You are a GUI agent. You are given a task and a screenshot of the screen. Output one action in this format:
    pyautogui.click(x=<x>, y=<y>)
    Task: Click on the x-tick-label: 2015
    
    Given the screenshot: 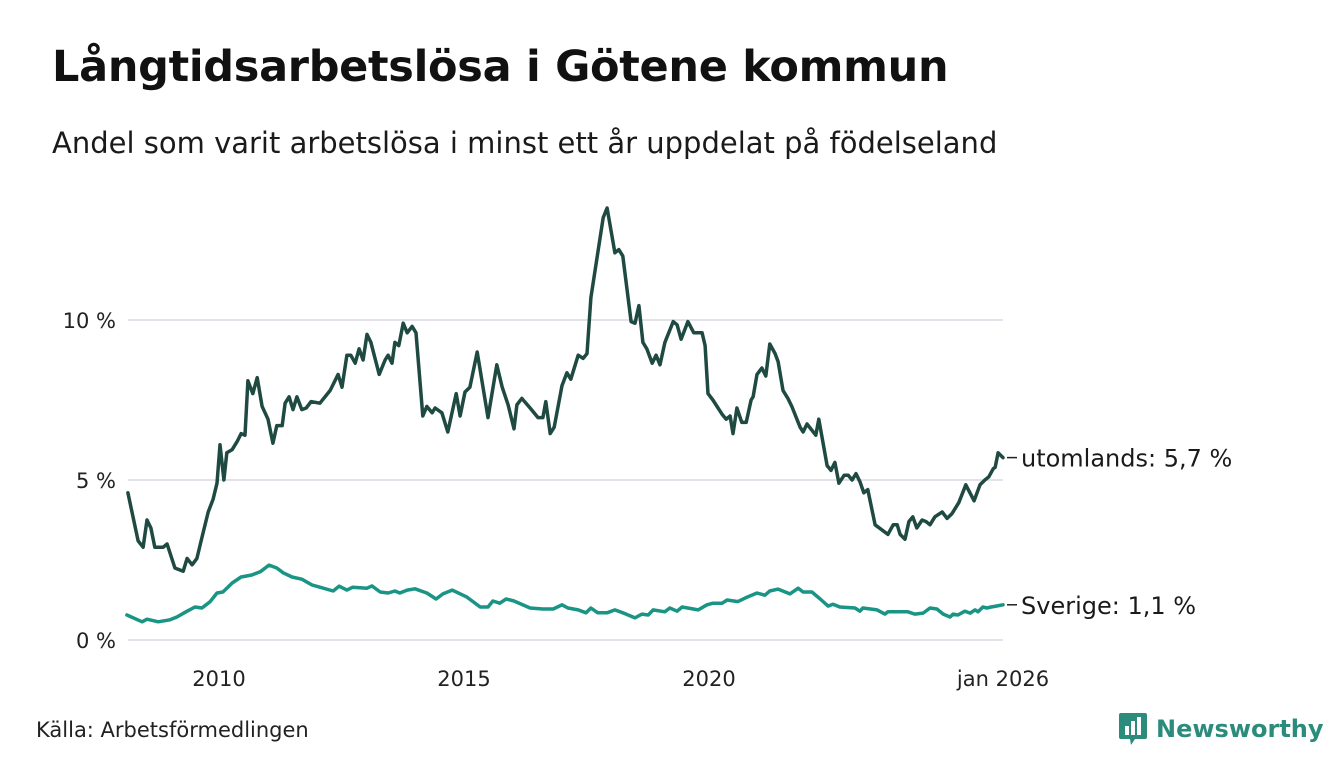 What is the action you would take?
    pyautogui.click(x=463, y=679)
    